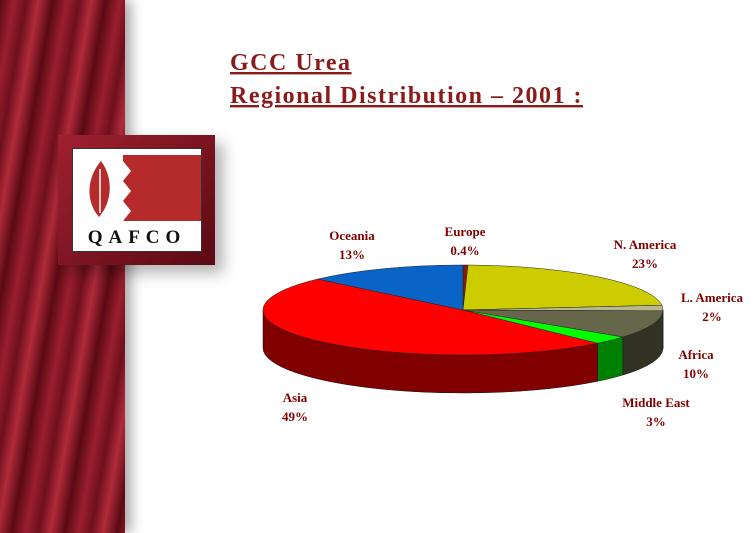 The height and width of the screenshot is (533, 753). What do you see at coordinates (656, 402) in the screenshot?
I see `slice-label: Middle East` at bounding box center [656, 402].